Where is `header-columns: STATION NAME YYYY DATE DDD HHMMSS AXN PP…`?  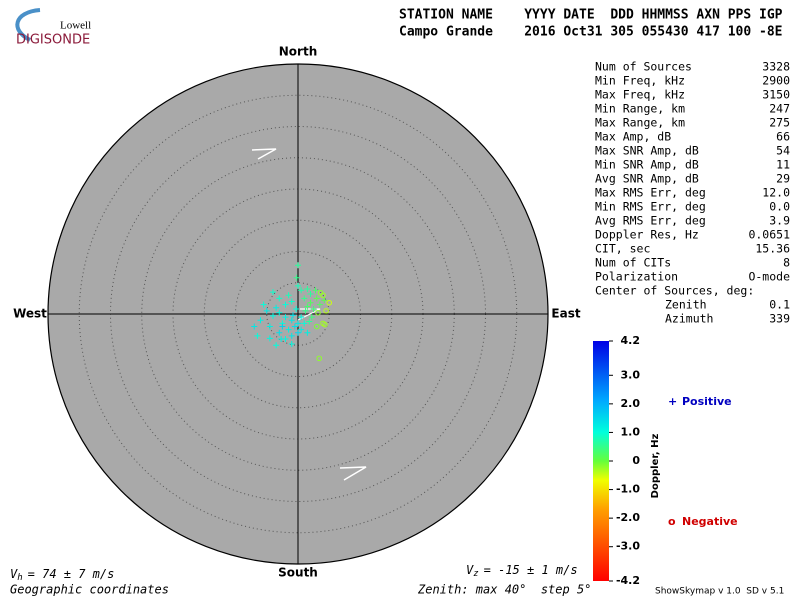 header-columns: STATION NAME YYYY DATE DDD HHMMSS AXN PP… is located at coordinates (591, 15).